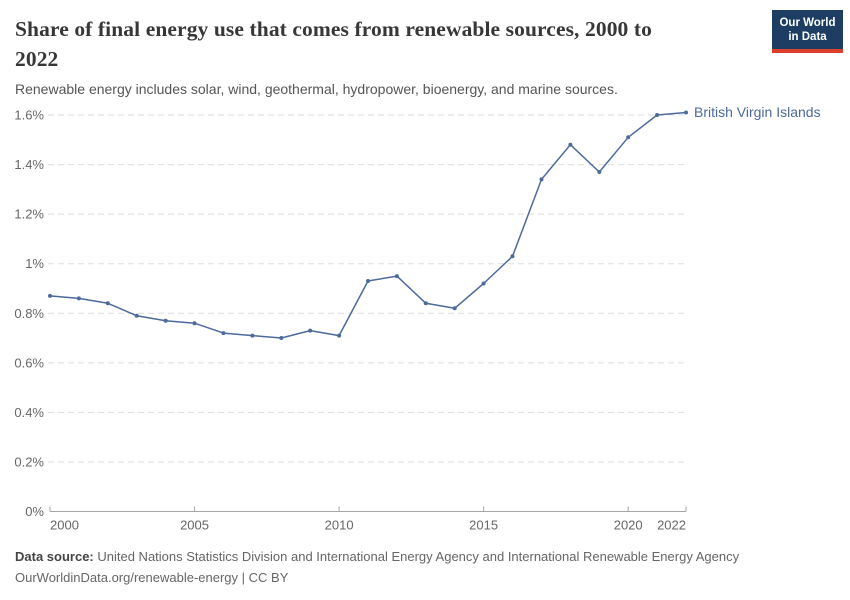 This screenshot has height=600, width=850. What do you see at coordinates (807, 23) in the screenshot?
I see `owid-logo-line1: Our World` at bounding box center [807, 23].